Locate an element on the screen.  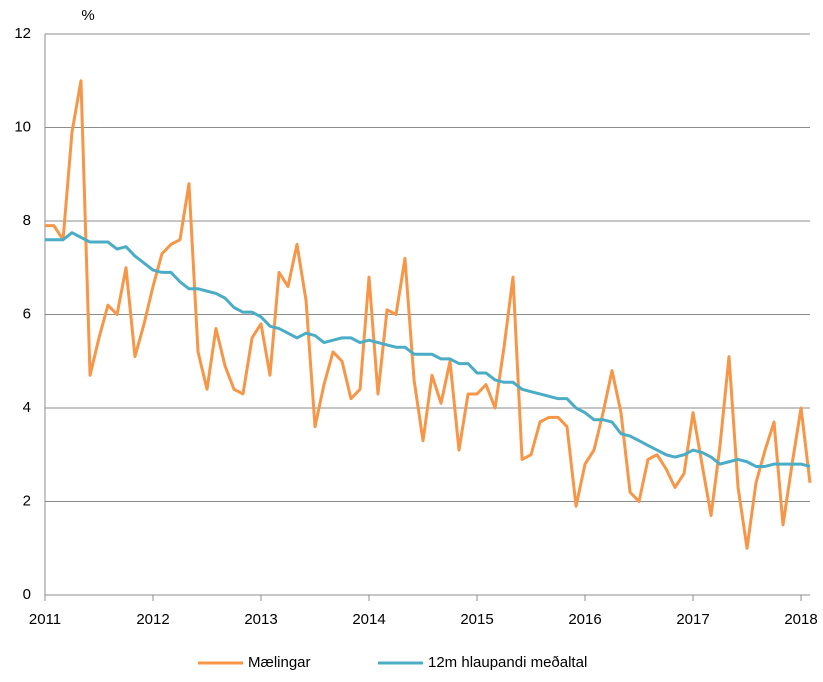
y-tick-label: 4 is located at coordinates (27, 407).